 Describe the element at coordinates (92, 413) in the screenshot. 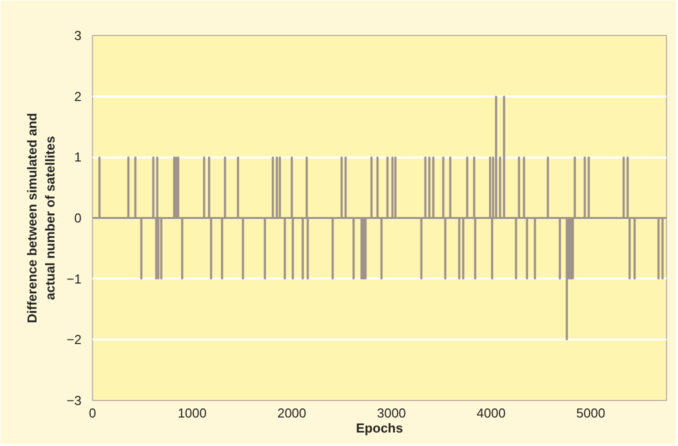

I see `x-tick-label: 0` at that location.